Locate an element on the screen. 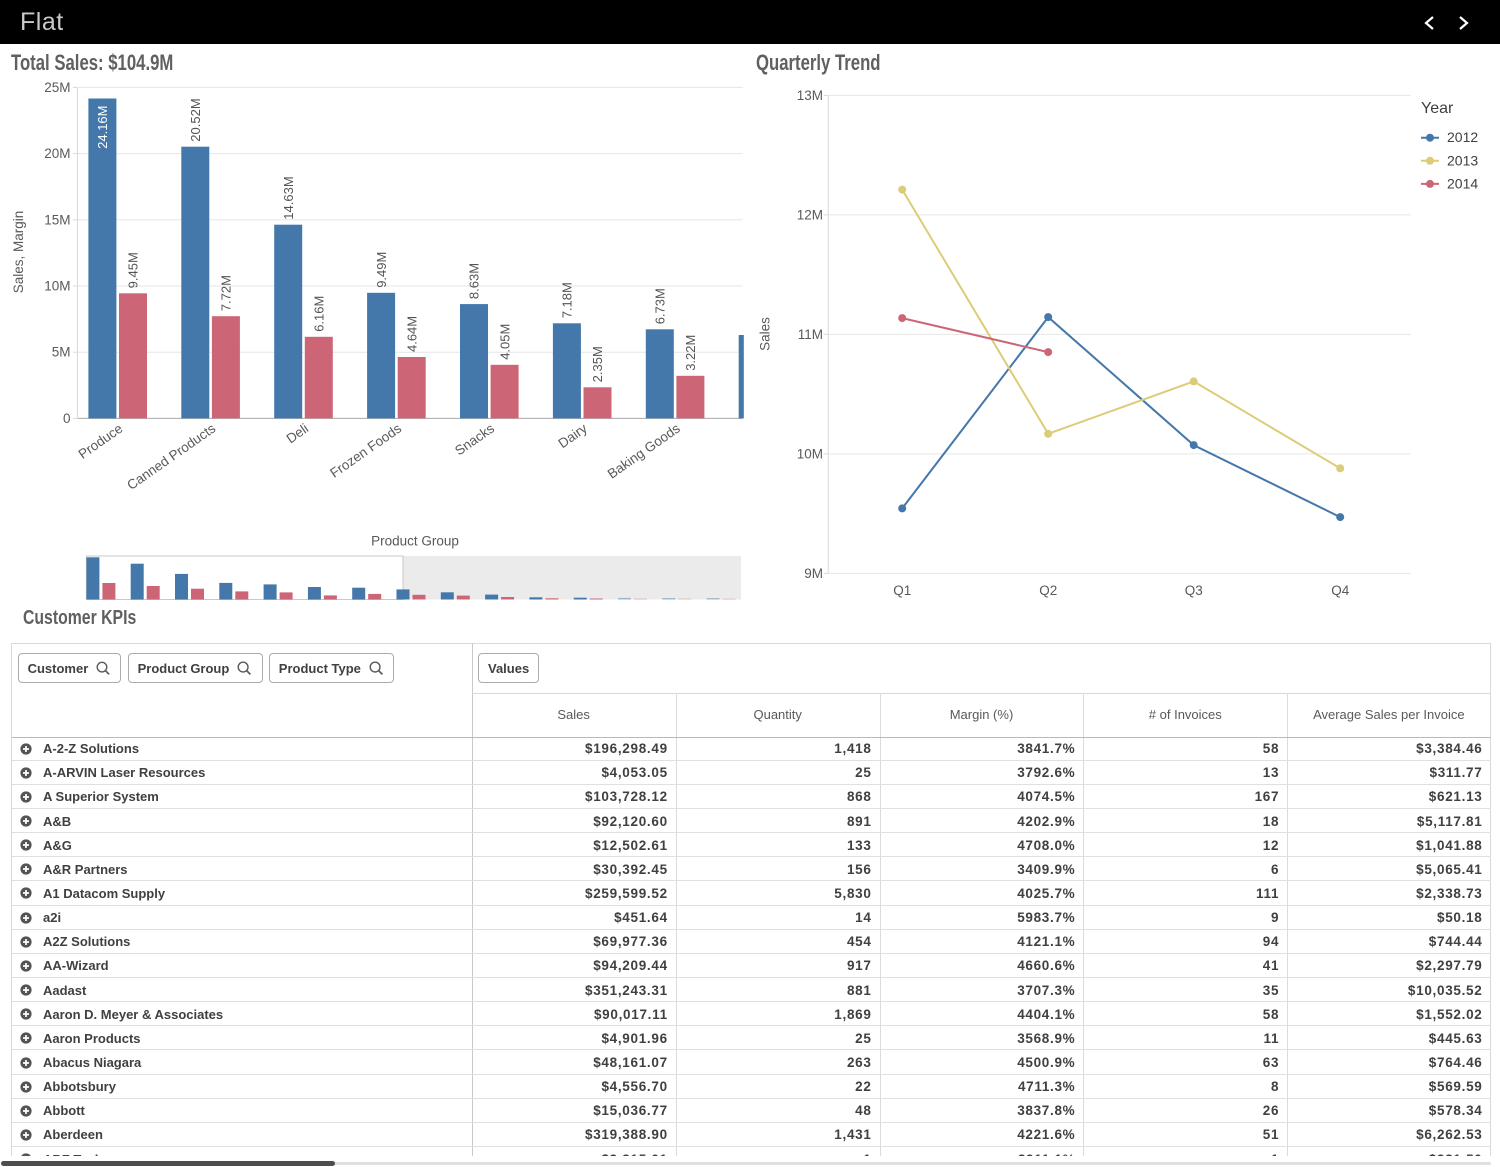 The width and height of the screenshot is (1500, 1167). svg-text: 6.73M is located at coordinates (660, 306).